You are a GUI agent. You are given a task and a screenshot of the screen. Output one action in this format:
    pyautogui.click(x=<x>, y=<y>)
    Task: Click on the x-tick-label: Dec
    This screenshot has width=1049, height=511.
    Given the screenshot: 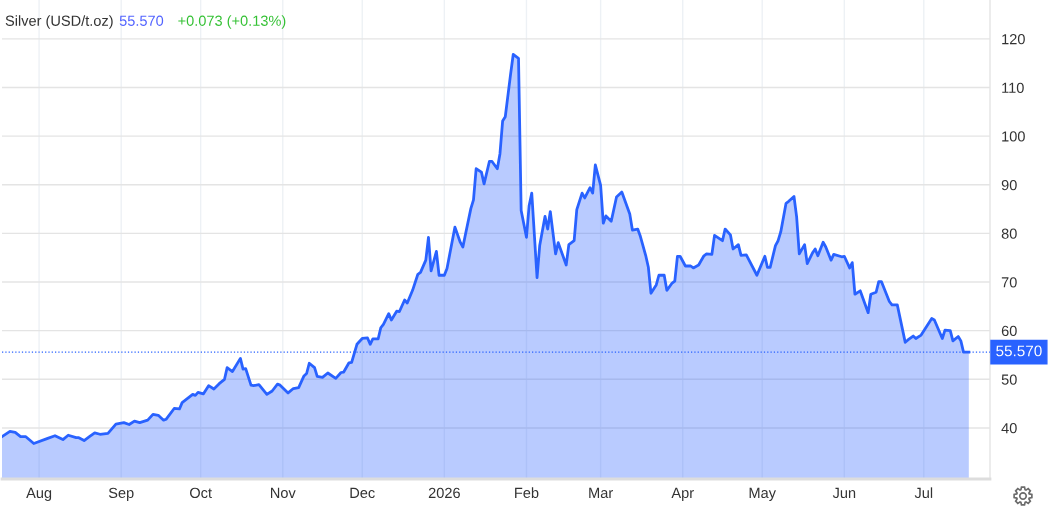 What is the action you would take?
    pyautogui.click(x=362, y=493)
    